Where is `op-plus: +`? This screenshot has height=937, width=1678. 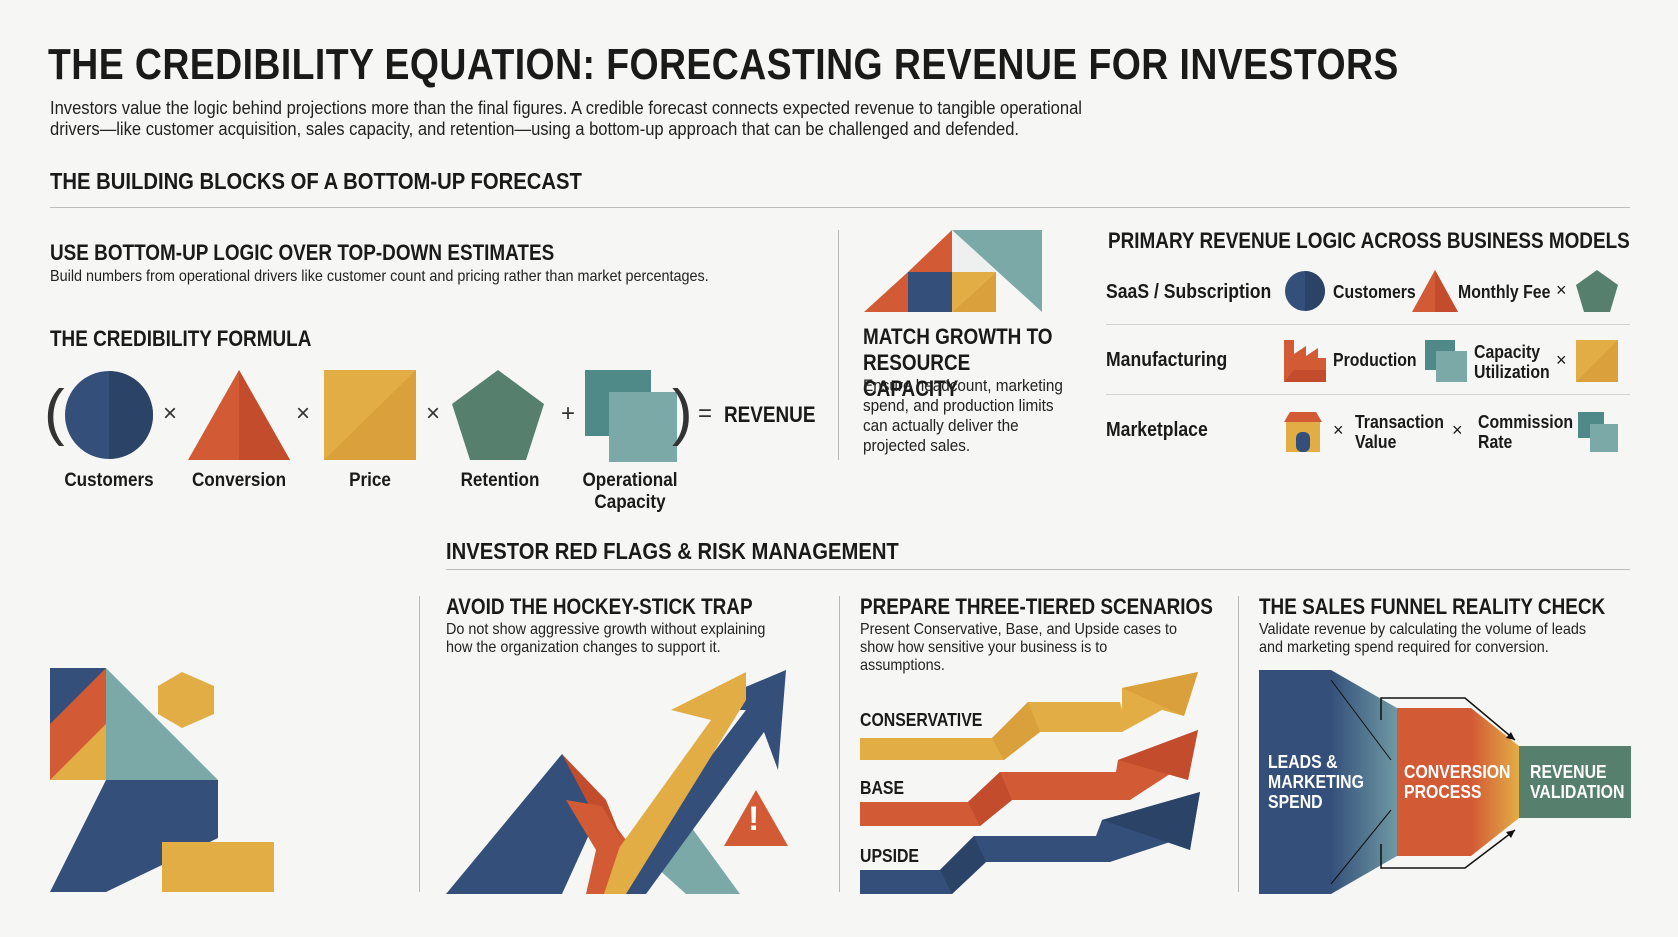 op-plus: + is located at coordinates (568, 413).